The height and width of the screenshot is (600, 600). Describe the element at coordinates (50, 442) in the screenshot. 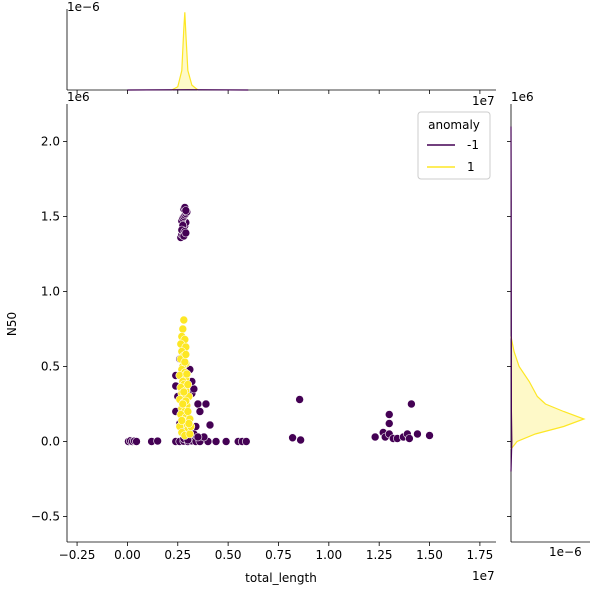

I see `y-tick-label: 0.0` at that location.